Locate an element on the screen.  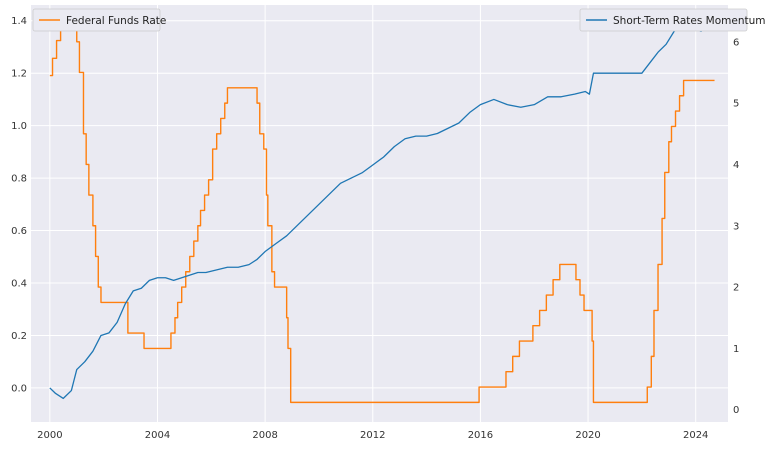
legend-left-box is located at coordinates (96, 20).